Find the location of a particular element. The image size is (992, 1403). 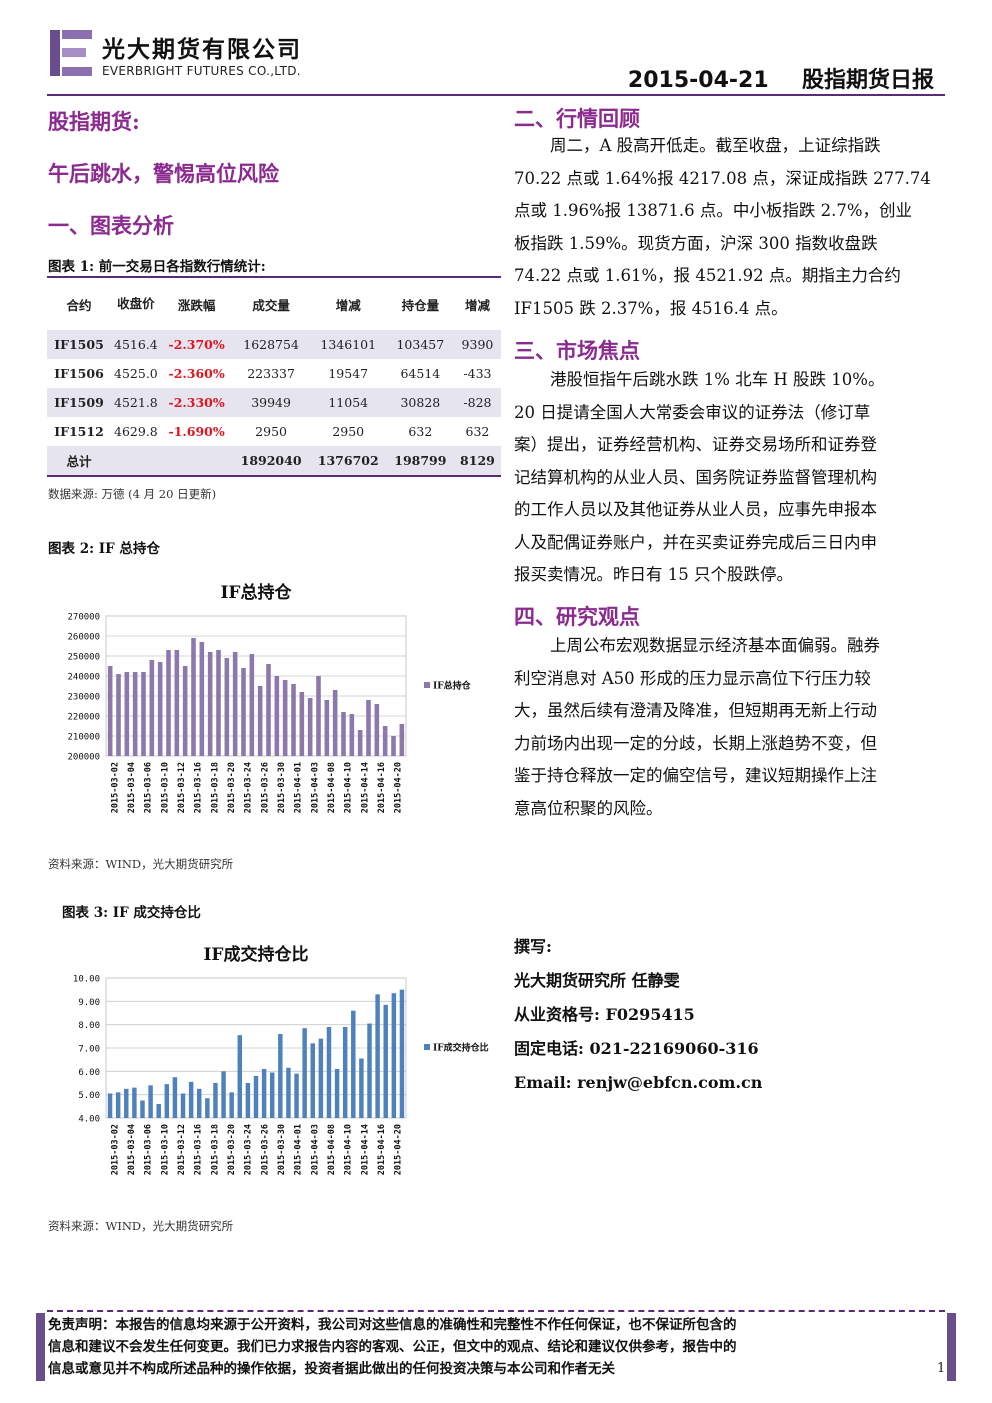

col-header: 合约 is located at coordinates (79, 305).